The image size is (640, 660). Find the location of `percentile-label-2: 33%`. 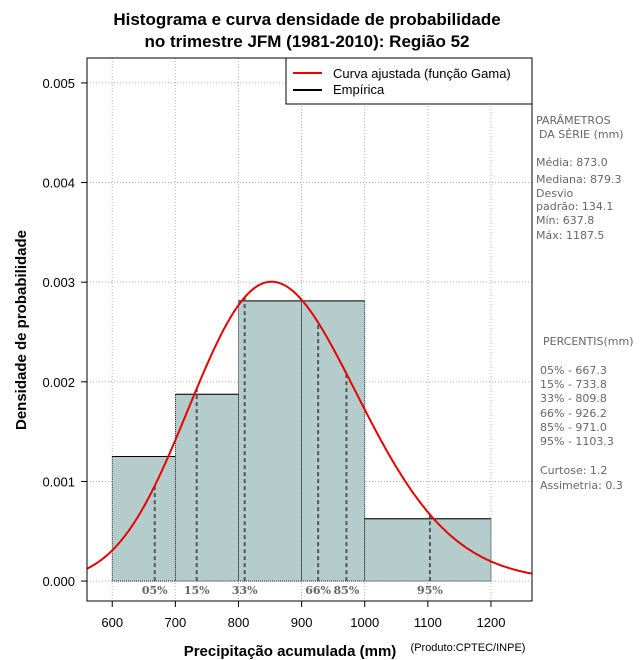

percentile-label-2: 33% is located at coordinates (245, 590).